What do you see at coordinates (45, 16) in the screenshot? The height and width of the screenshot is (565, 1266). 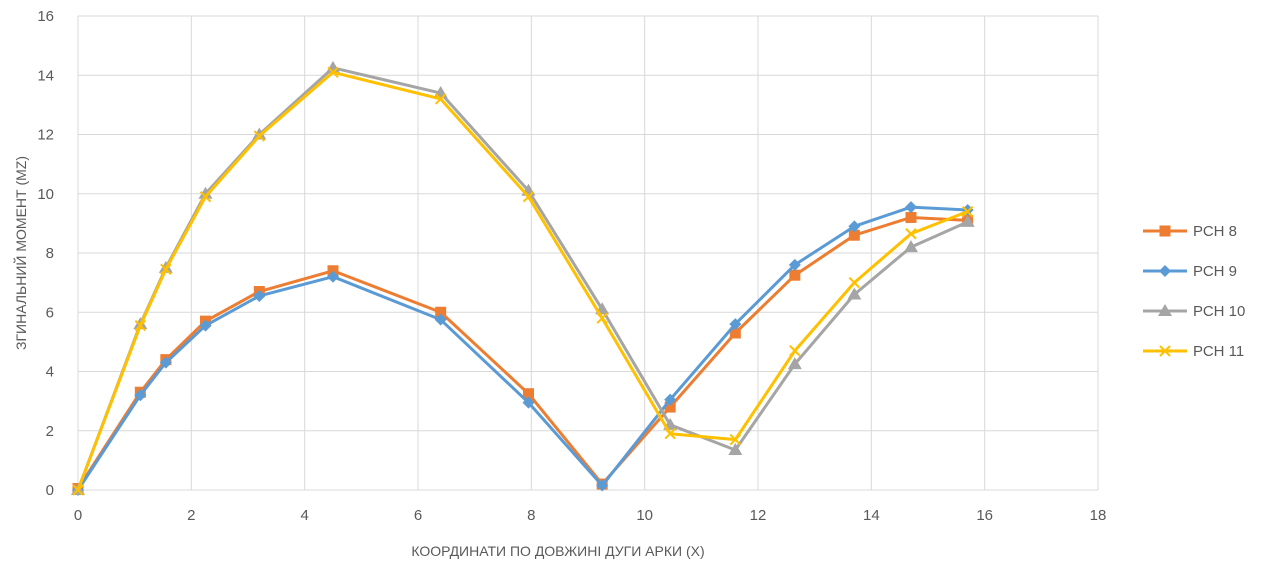 I see `y-tick-label: 16` at bounding box center [45, 16].